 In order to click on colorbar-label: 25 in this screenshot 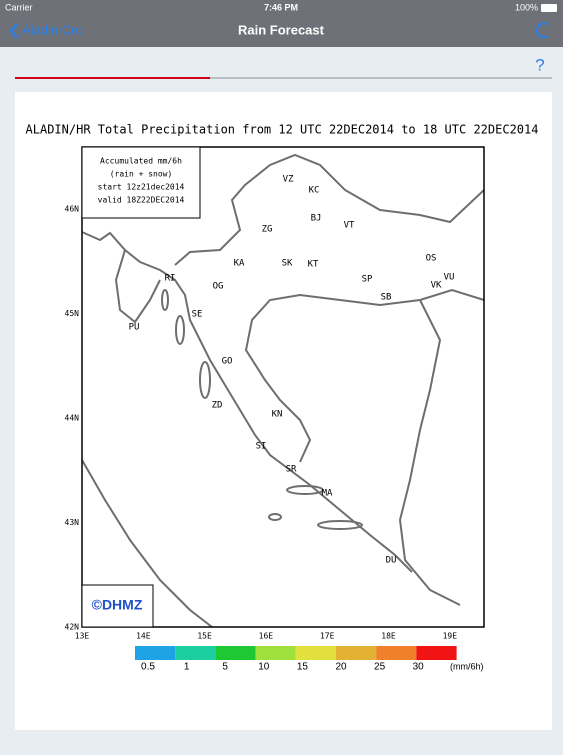, I will do `click(380, 667)`.